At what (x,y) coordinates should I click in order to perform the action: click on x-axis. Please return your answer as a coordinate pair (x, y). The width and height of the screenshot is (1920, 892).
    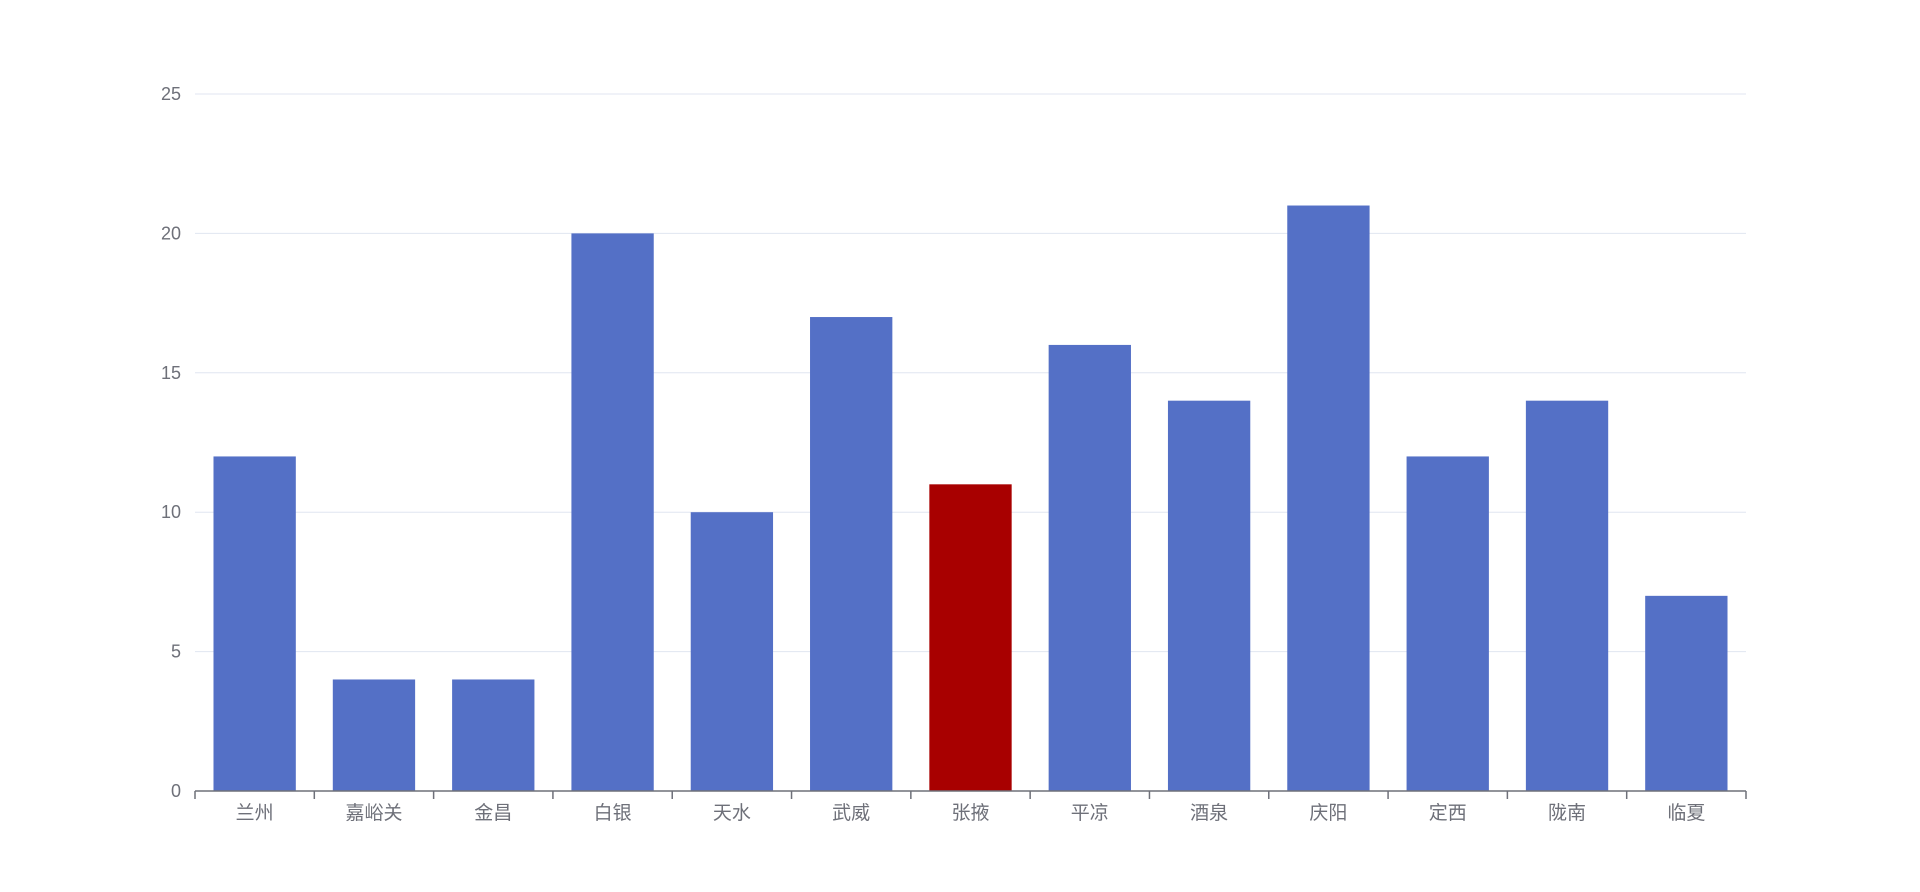
    Looking at the image, I should click on (970, 794).